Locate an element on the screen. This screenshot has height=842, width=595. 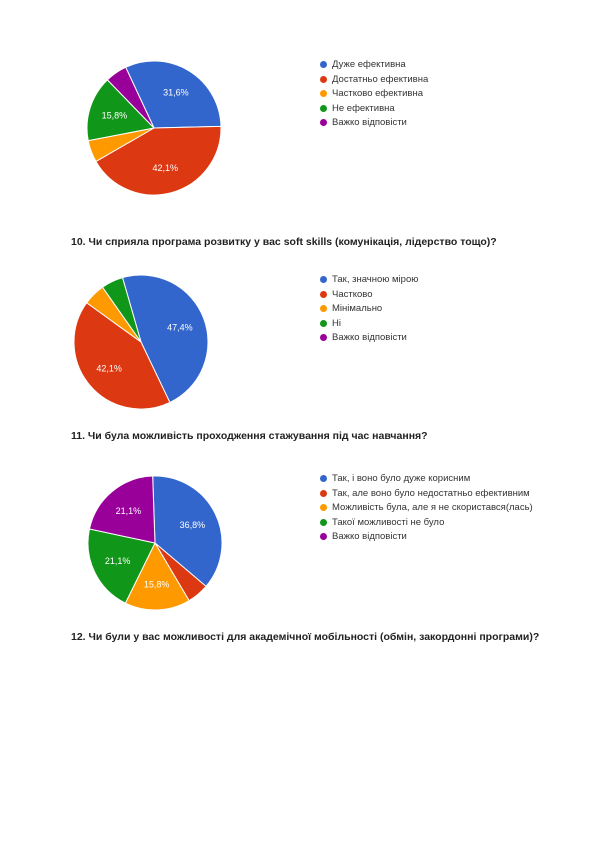
pie-chart-2: 47,4% 42,1% is located at coordinates (141, 342).